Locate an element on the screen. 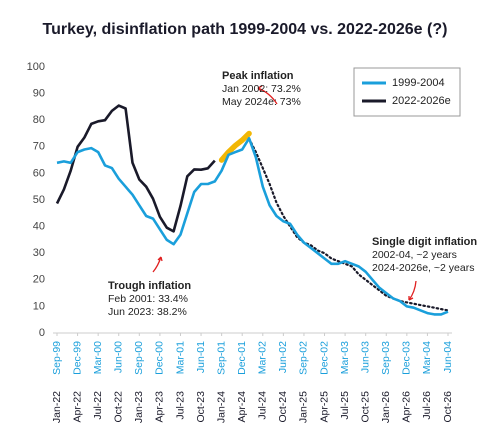 The width and height of the screenshot is (500, 446). x-tick-label: Jan-22 is located at coordinates (57, 407).